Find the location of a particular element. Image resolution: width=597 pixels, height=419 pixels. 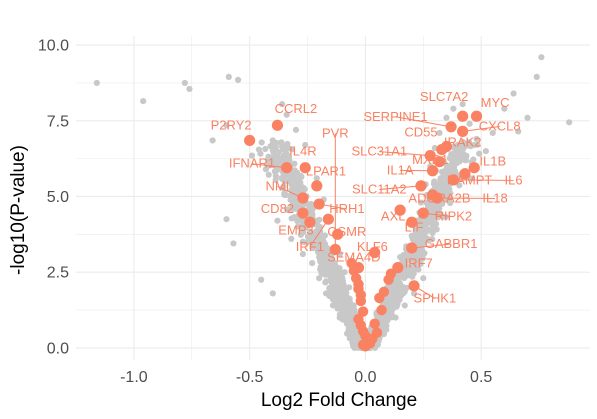

y-axis-ticks: 0.0 2.5 5.0 7.5 10.0 is located at coordinates (53, 198).